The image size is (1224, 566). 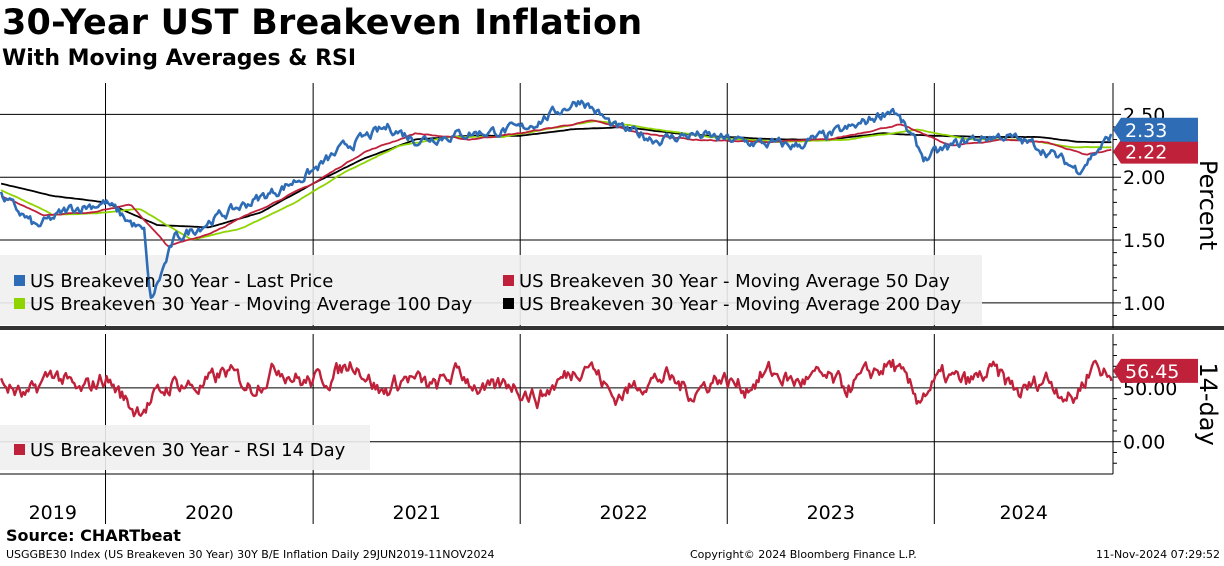 What do you see at coordinates (188, 450) in the screenshot?
I see `legend-item-rsi-label: US Breakeven 30 Year - RSI 14 Day` at bounding box center [188, 450].